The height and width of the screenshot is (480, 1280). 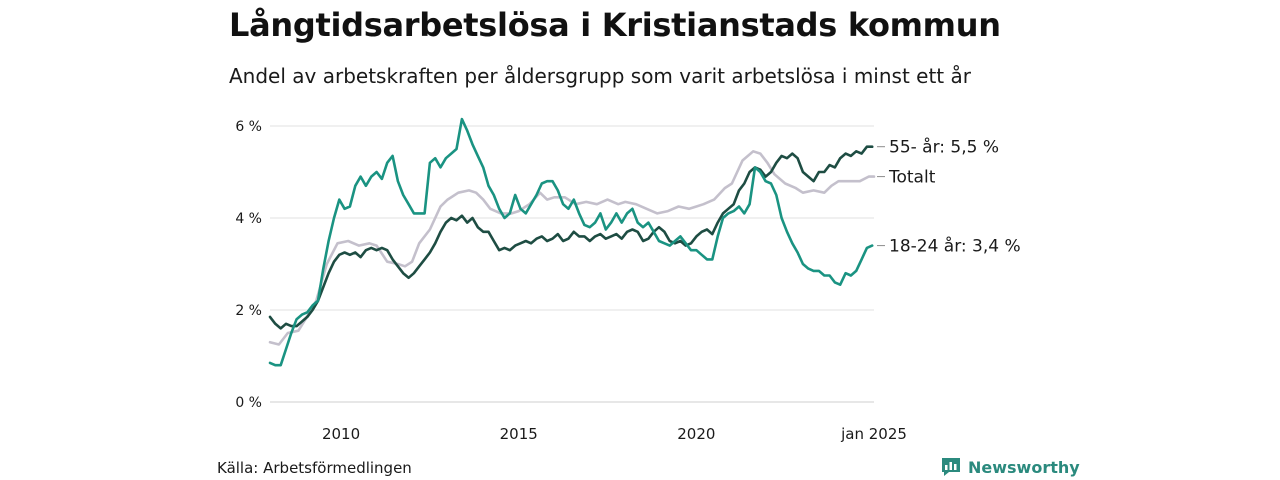 What do you see at coordinates (951, 467) in the screenshot?
I see `newsworthy-logo-icon` at bounding box center [951, 467].